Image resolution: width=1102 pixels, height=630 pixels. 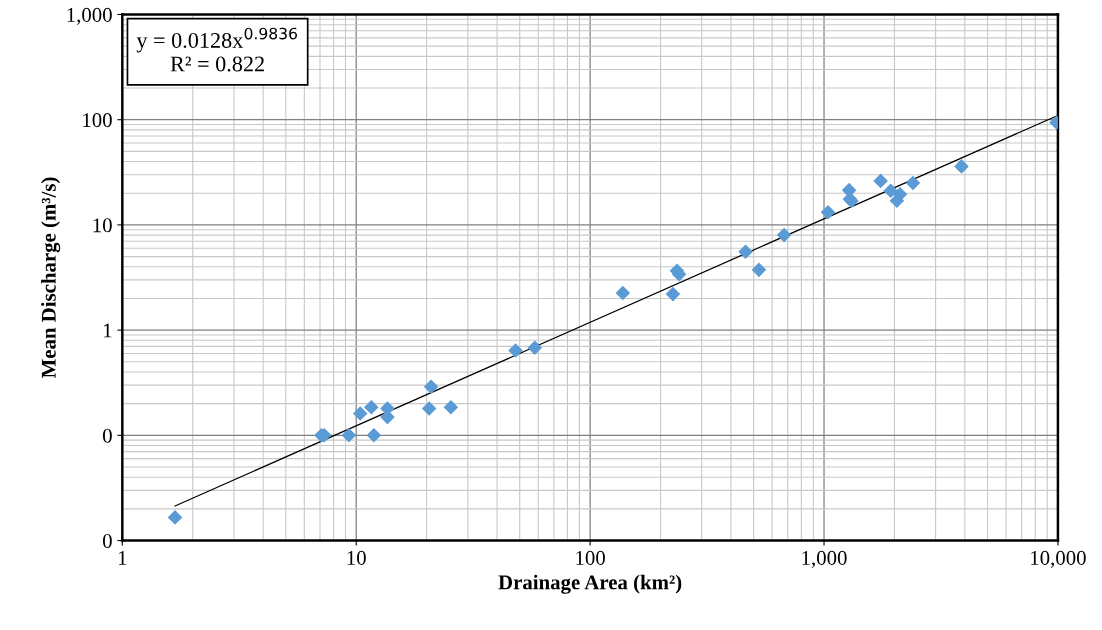 I want to click on x-tick-label: 1,000, so click(x=824, y=559).